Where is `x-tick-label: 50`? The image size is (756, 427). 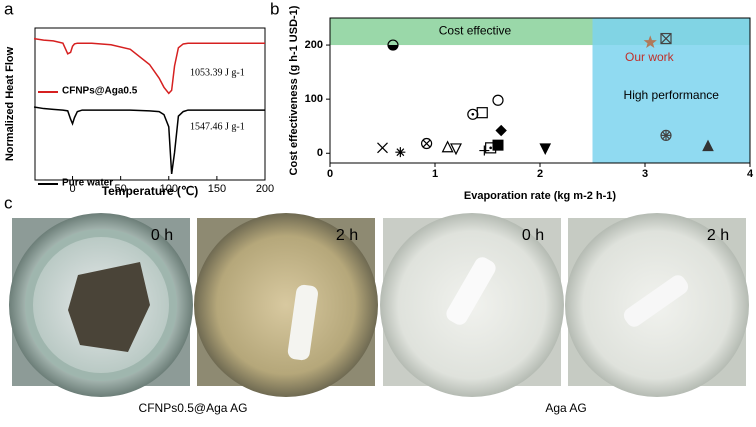
x-tick-label: 50 is located at coordinates (121, 189).